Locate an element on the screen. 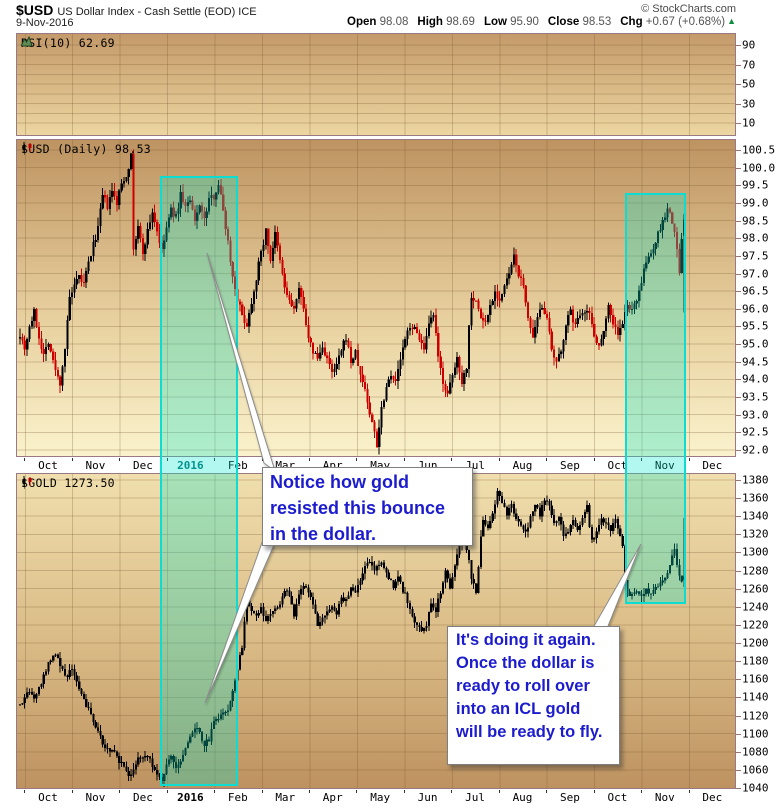  y-axis-value: 1280 is located at coordinates (755, 571).